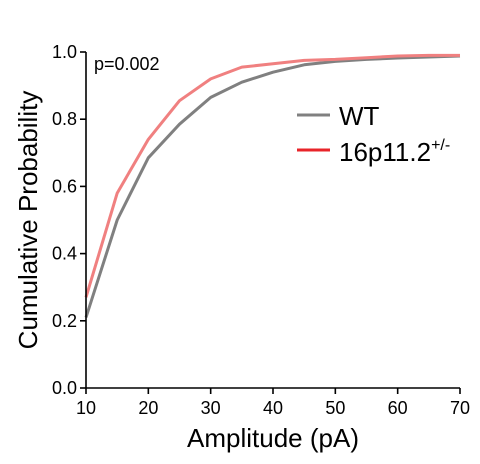 The width and height of the screenshot is (480, 464). I want to click on y-tick-label: 1.0, so click(64, 52).